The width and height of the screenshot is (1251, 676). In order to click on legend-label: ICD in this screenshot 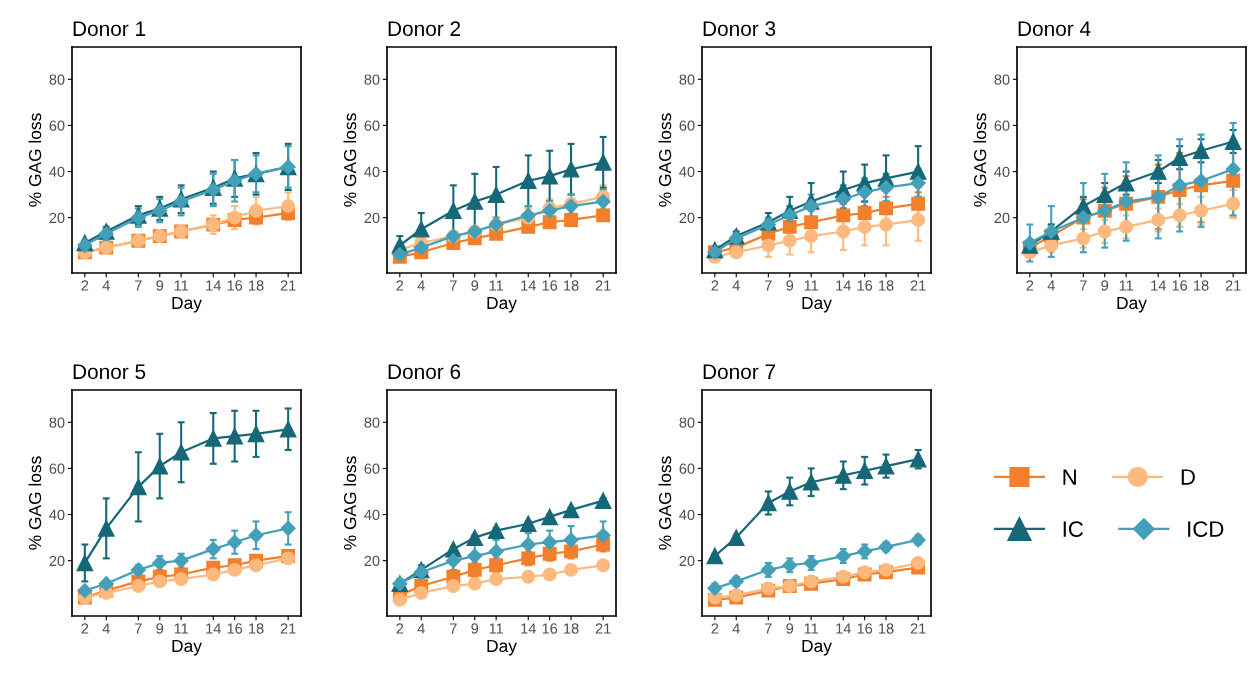, I will do `click(1206, 529)`.